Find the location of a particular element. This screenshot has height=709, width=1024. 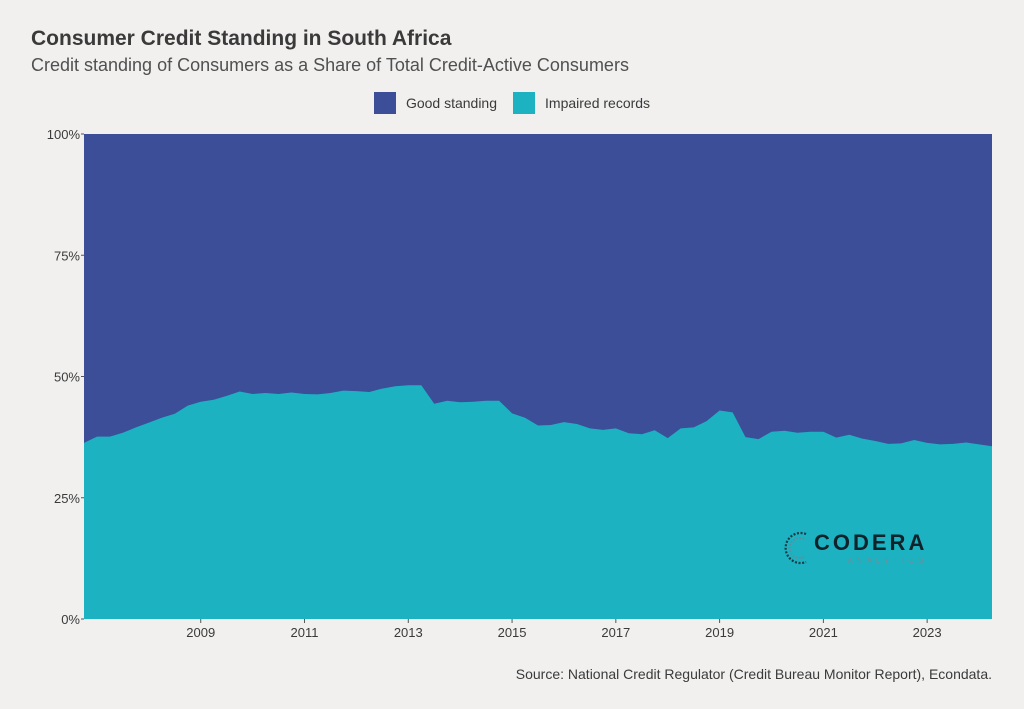

legend-swatch-impaired-records is located at coordinates (524, 103).